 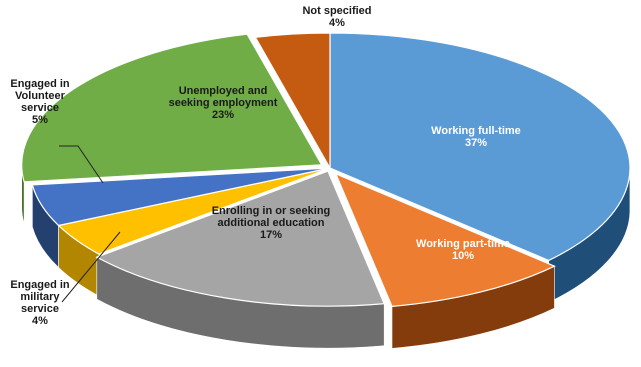 What do you see at coordinates (223, 115) in the screenshot?
I see `slice-value-5: 23%` at bounding box center [223, 115].